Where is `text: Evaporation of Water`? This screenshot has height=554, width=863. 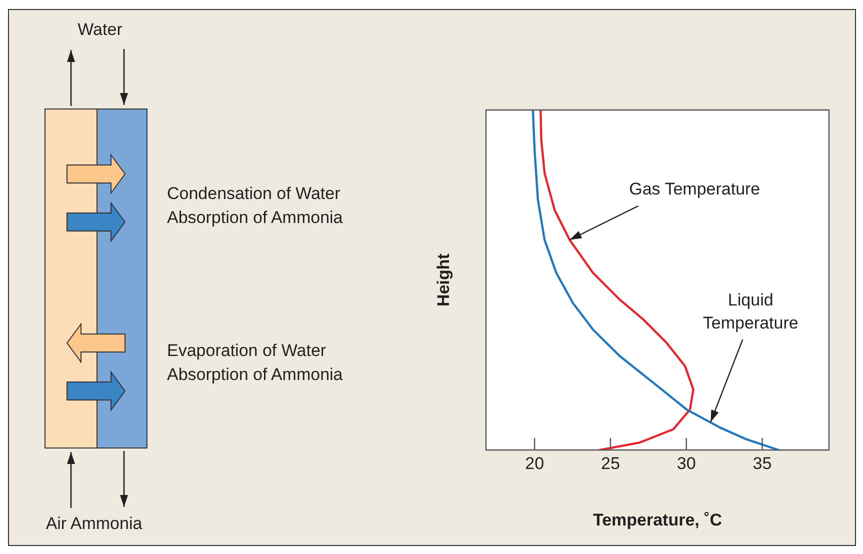 text: Evaporation of Water is located at coordinates (246, 351).